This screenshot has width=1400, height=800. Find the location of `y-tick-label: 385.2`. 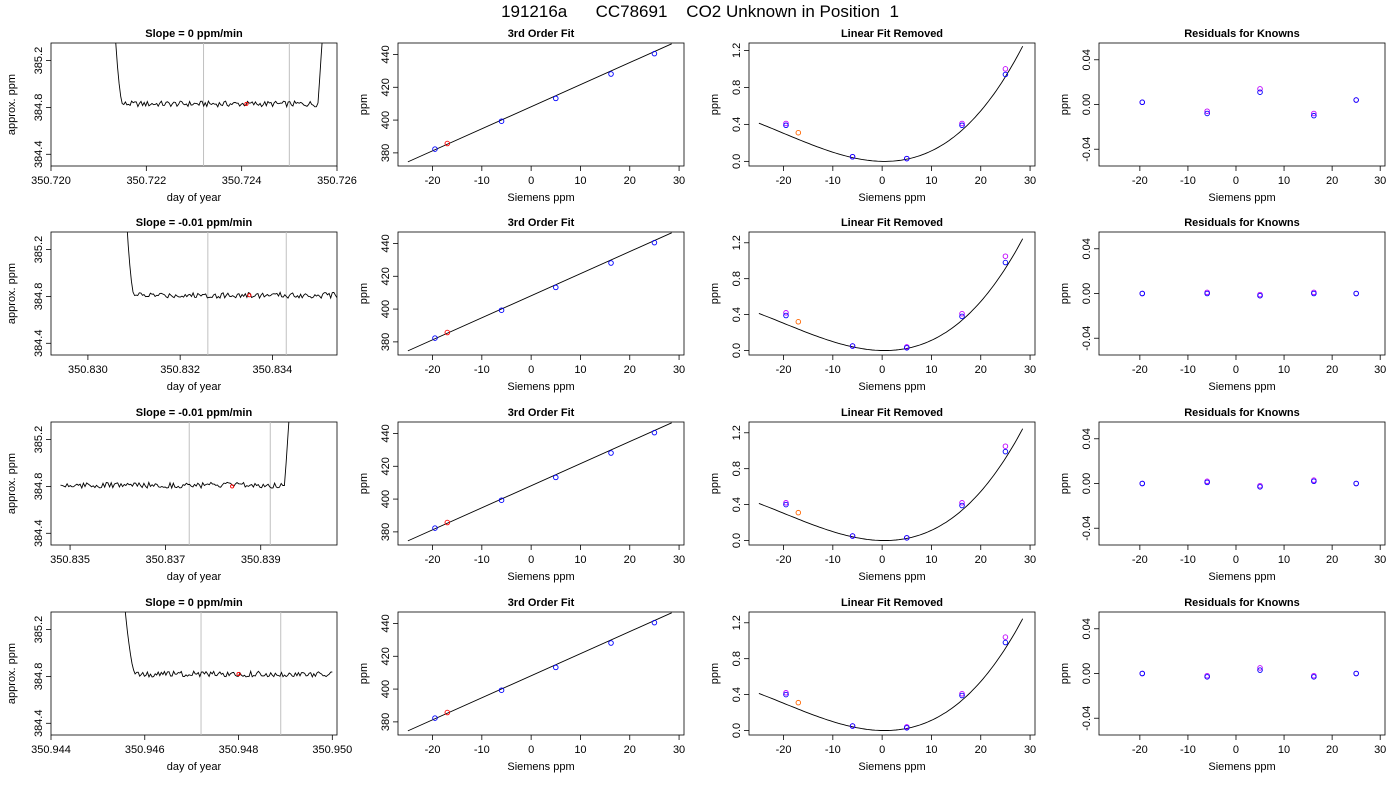

y-tick-label: 385.2 is located at coordinates (39, 61).